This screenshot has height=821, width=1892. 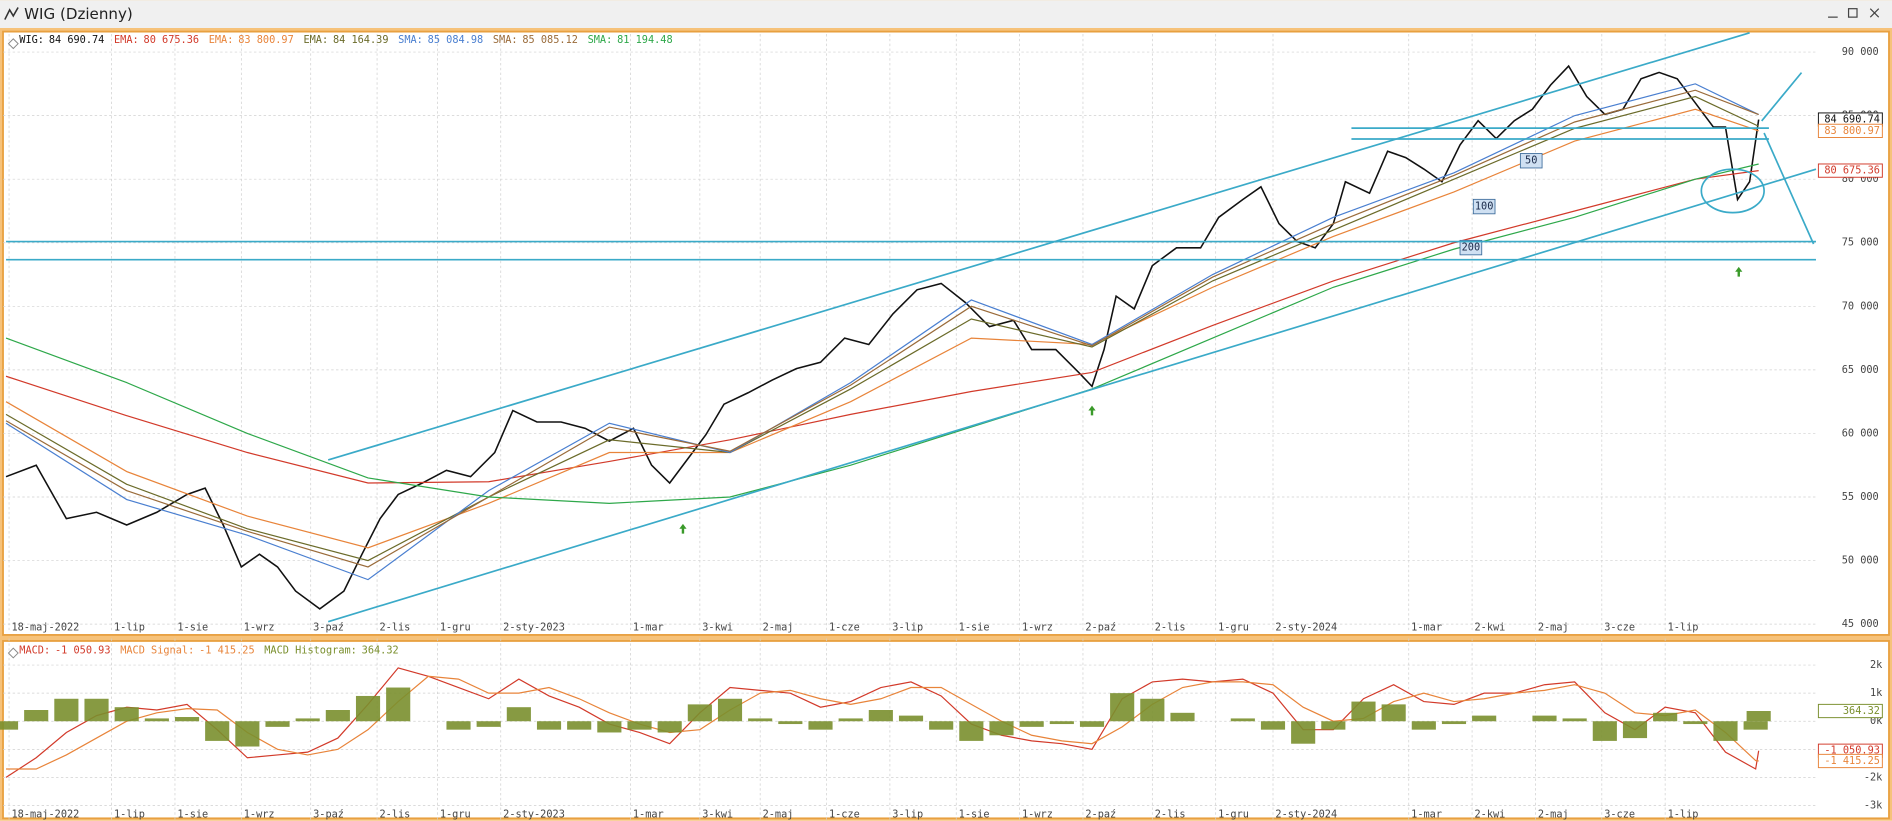 I want to click on x-tick-label: 2-maj, so click(x=1553, y=628).